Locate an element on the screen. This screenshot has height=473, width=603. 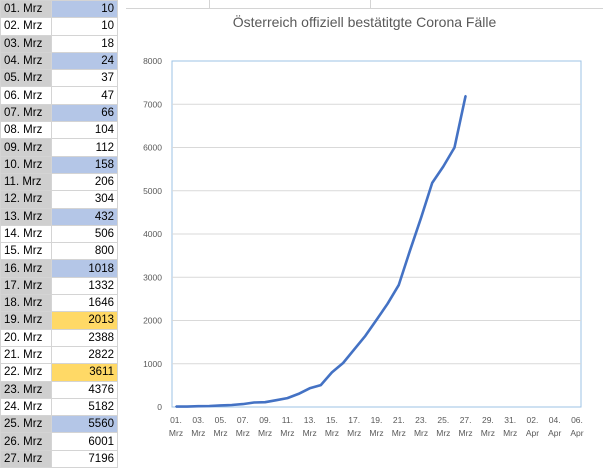
value-cell: 66 is located at coordinates (84, 113).